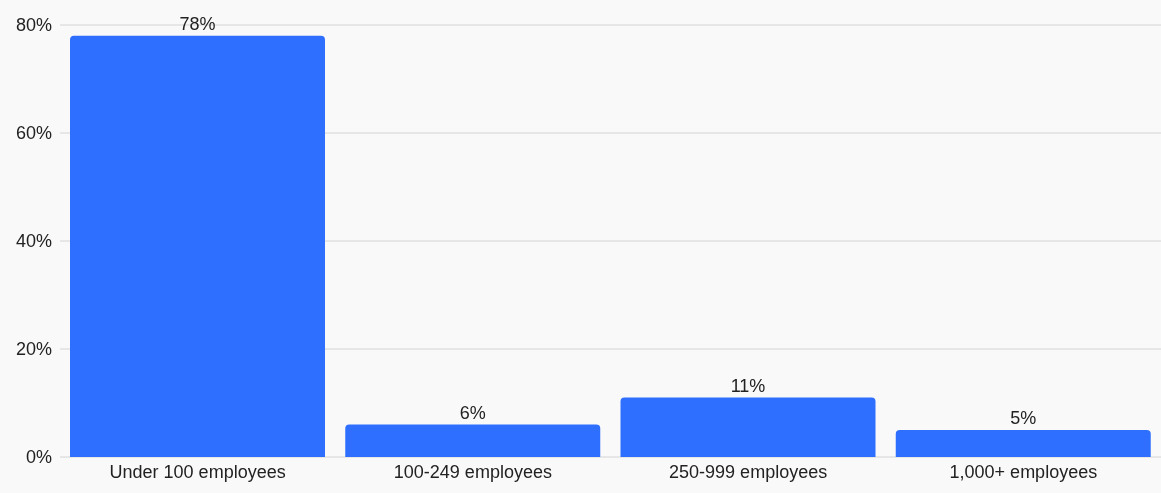 The width and height of the screenshot is (1161, 493). I want to click on y-tick-label: 60%, so click(33, 133).